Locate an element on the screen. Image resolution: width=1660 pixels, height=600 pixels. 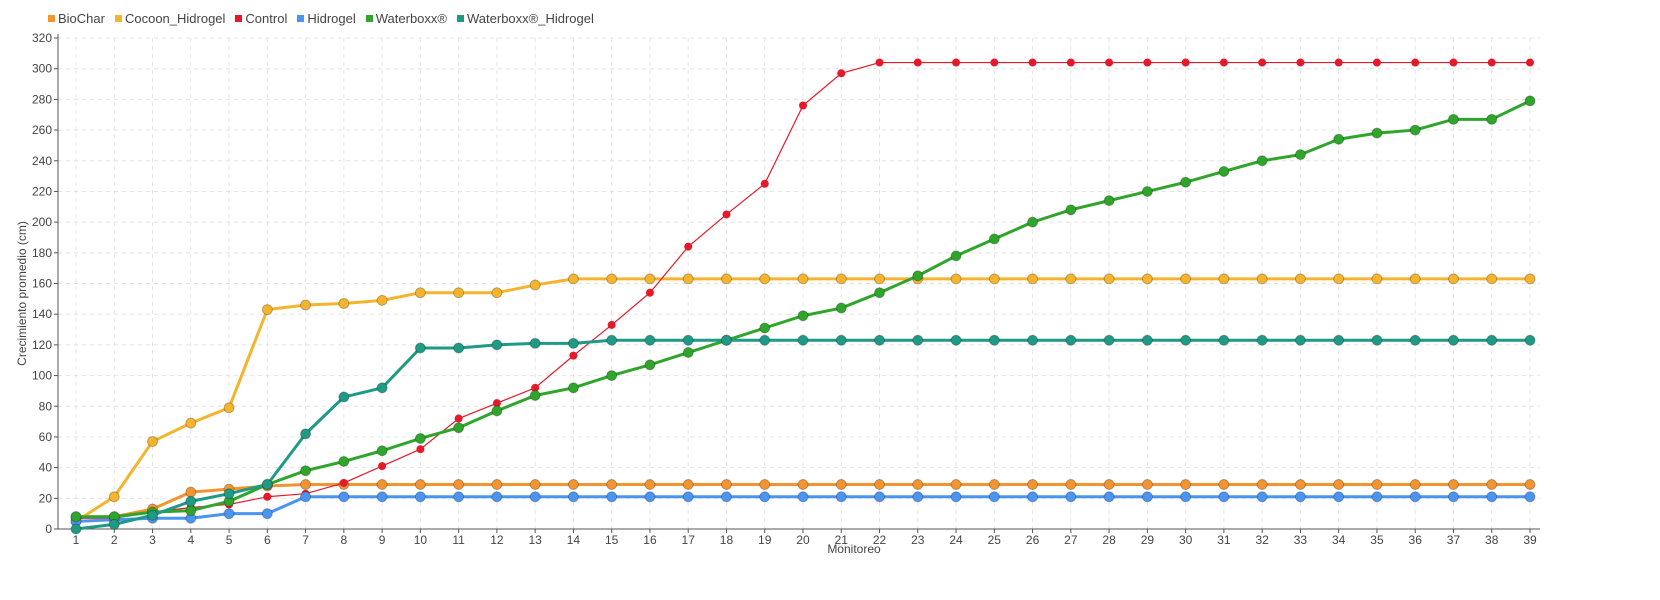
x-tick-label: 28 is located at coordinates (1109, 540).